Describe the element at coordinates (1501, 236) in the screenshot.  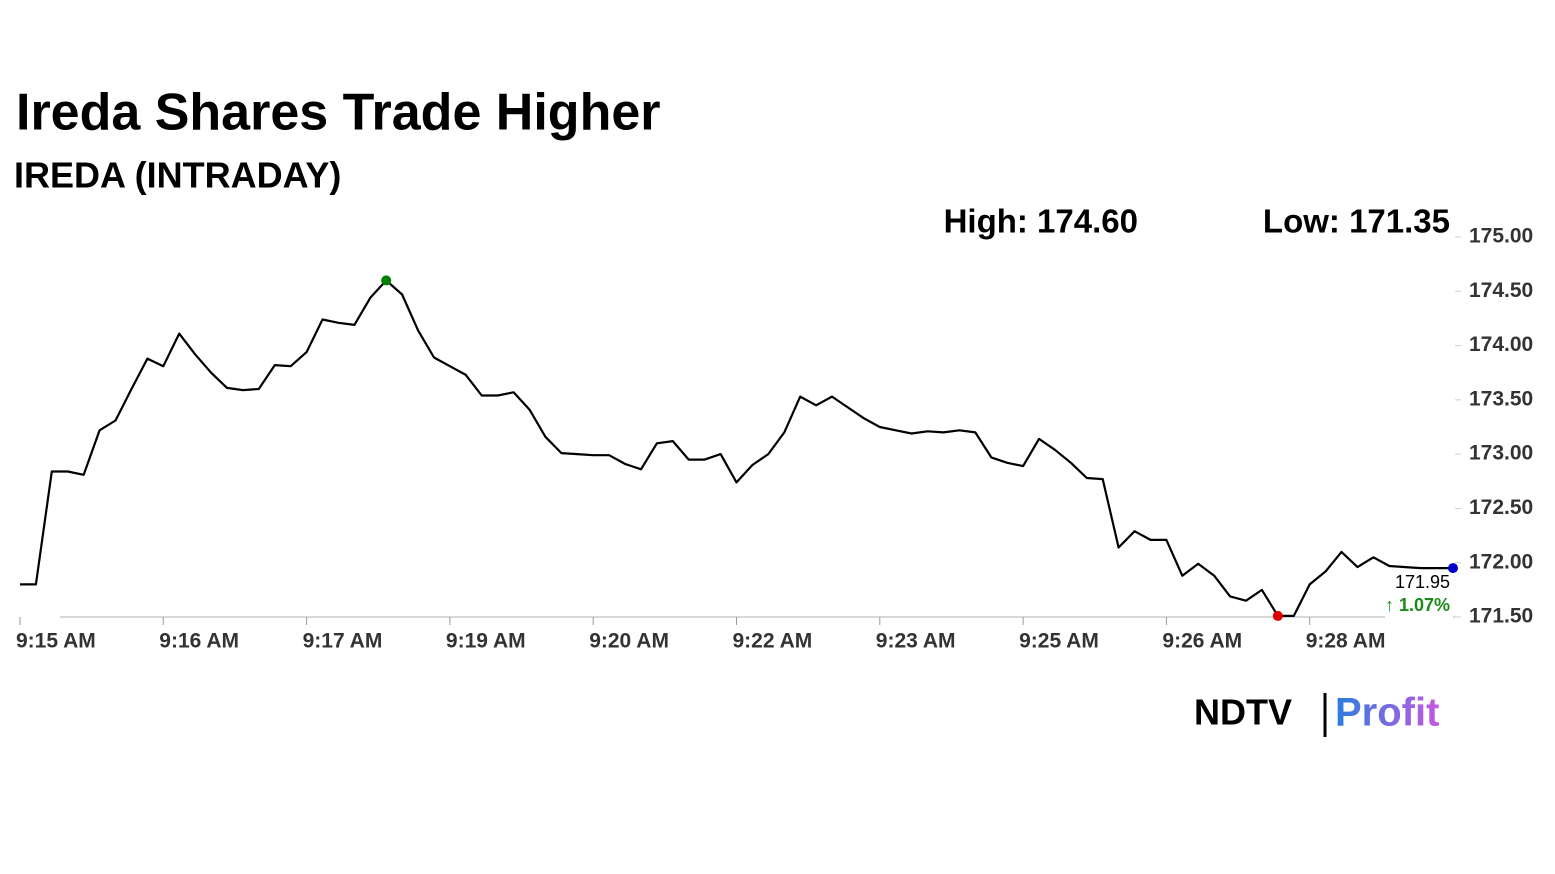
I see `y-tick-label: 175.00` at that location.